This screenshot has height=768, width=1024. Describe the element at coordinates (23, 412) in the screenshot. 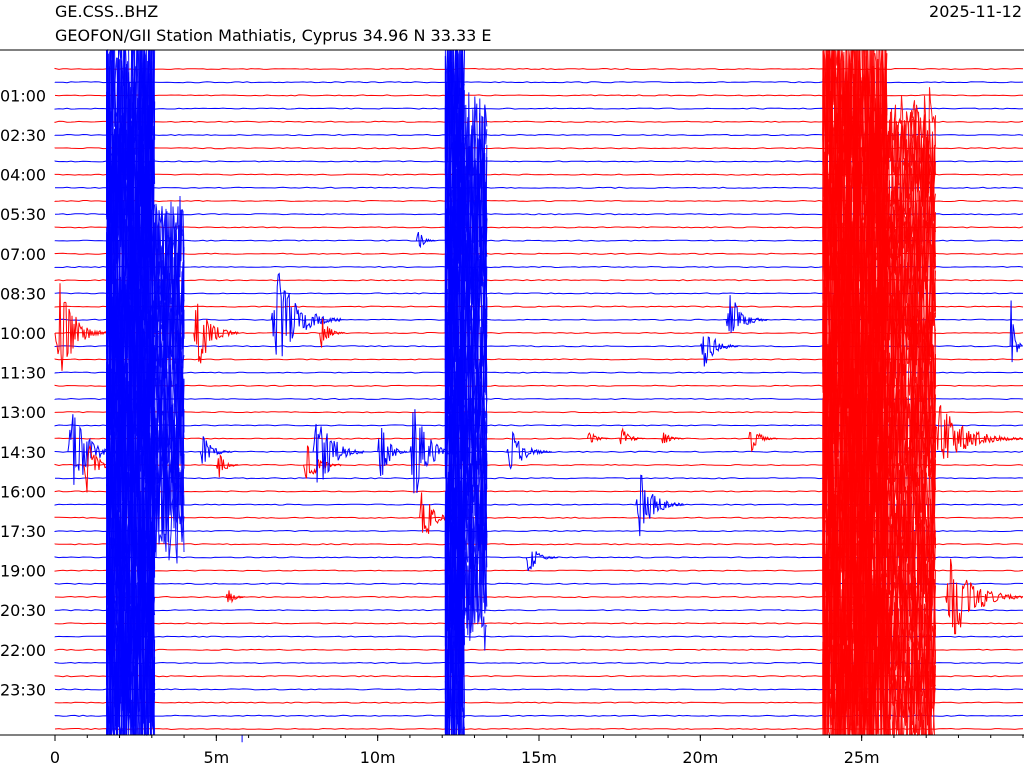

I see `y-tick-label: 13:00` at that location.